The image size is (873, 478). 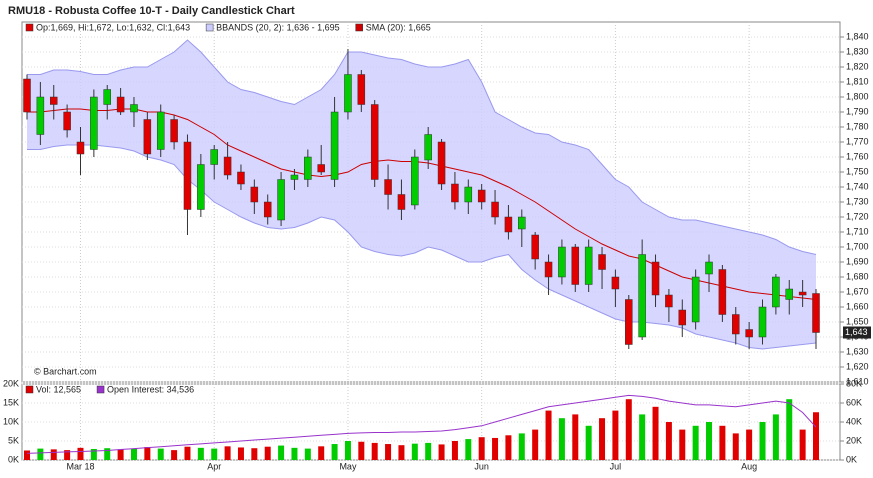 I want to click on legend-label: BBANDS (20, 2): 1,636 - 1,695, so click(x=278, y=27).